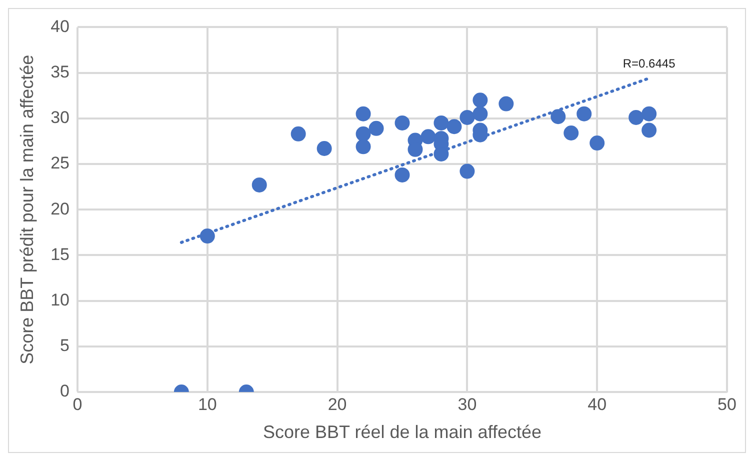 Image resolution: width=754 pixels, height=461 pixels. Describe the element at coordinates (60, 300) in the screenshot. I see `y-tick-label: 10` at that location.